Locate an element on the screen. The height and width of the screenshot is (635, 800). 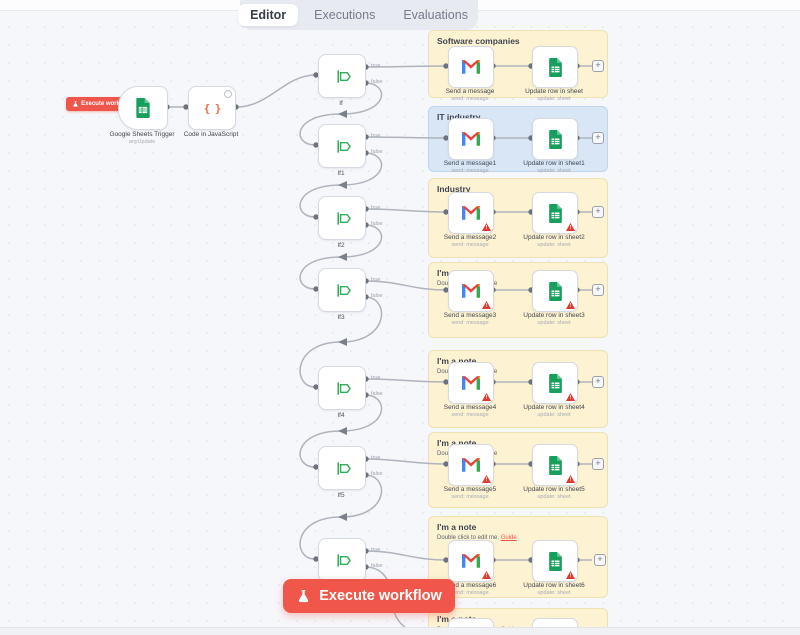
tab-bar: Editor Executions Evaluations is located at coordinates (358, 15).